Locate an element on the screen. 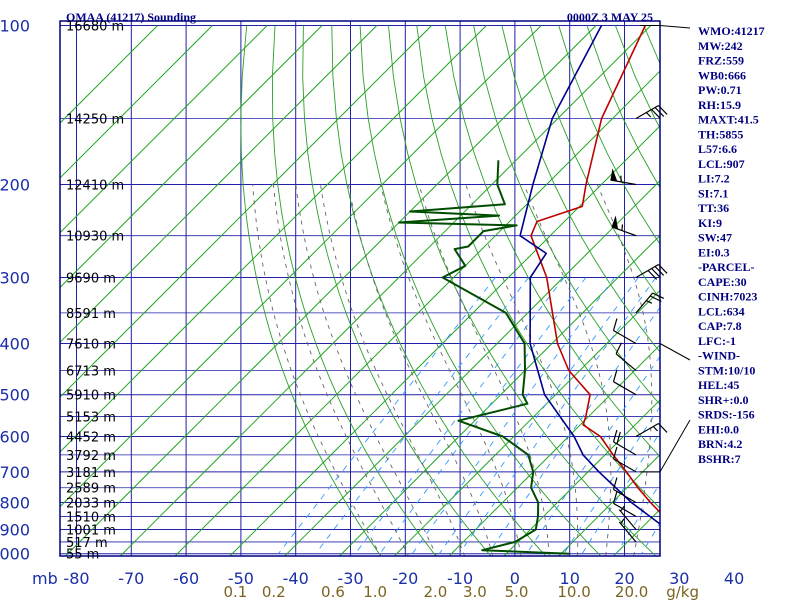  stability-index: FRZ:559 is located at coordinates (721, 61).